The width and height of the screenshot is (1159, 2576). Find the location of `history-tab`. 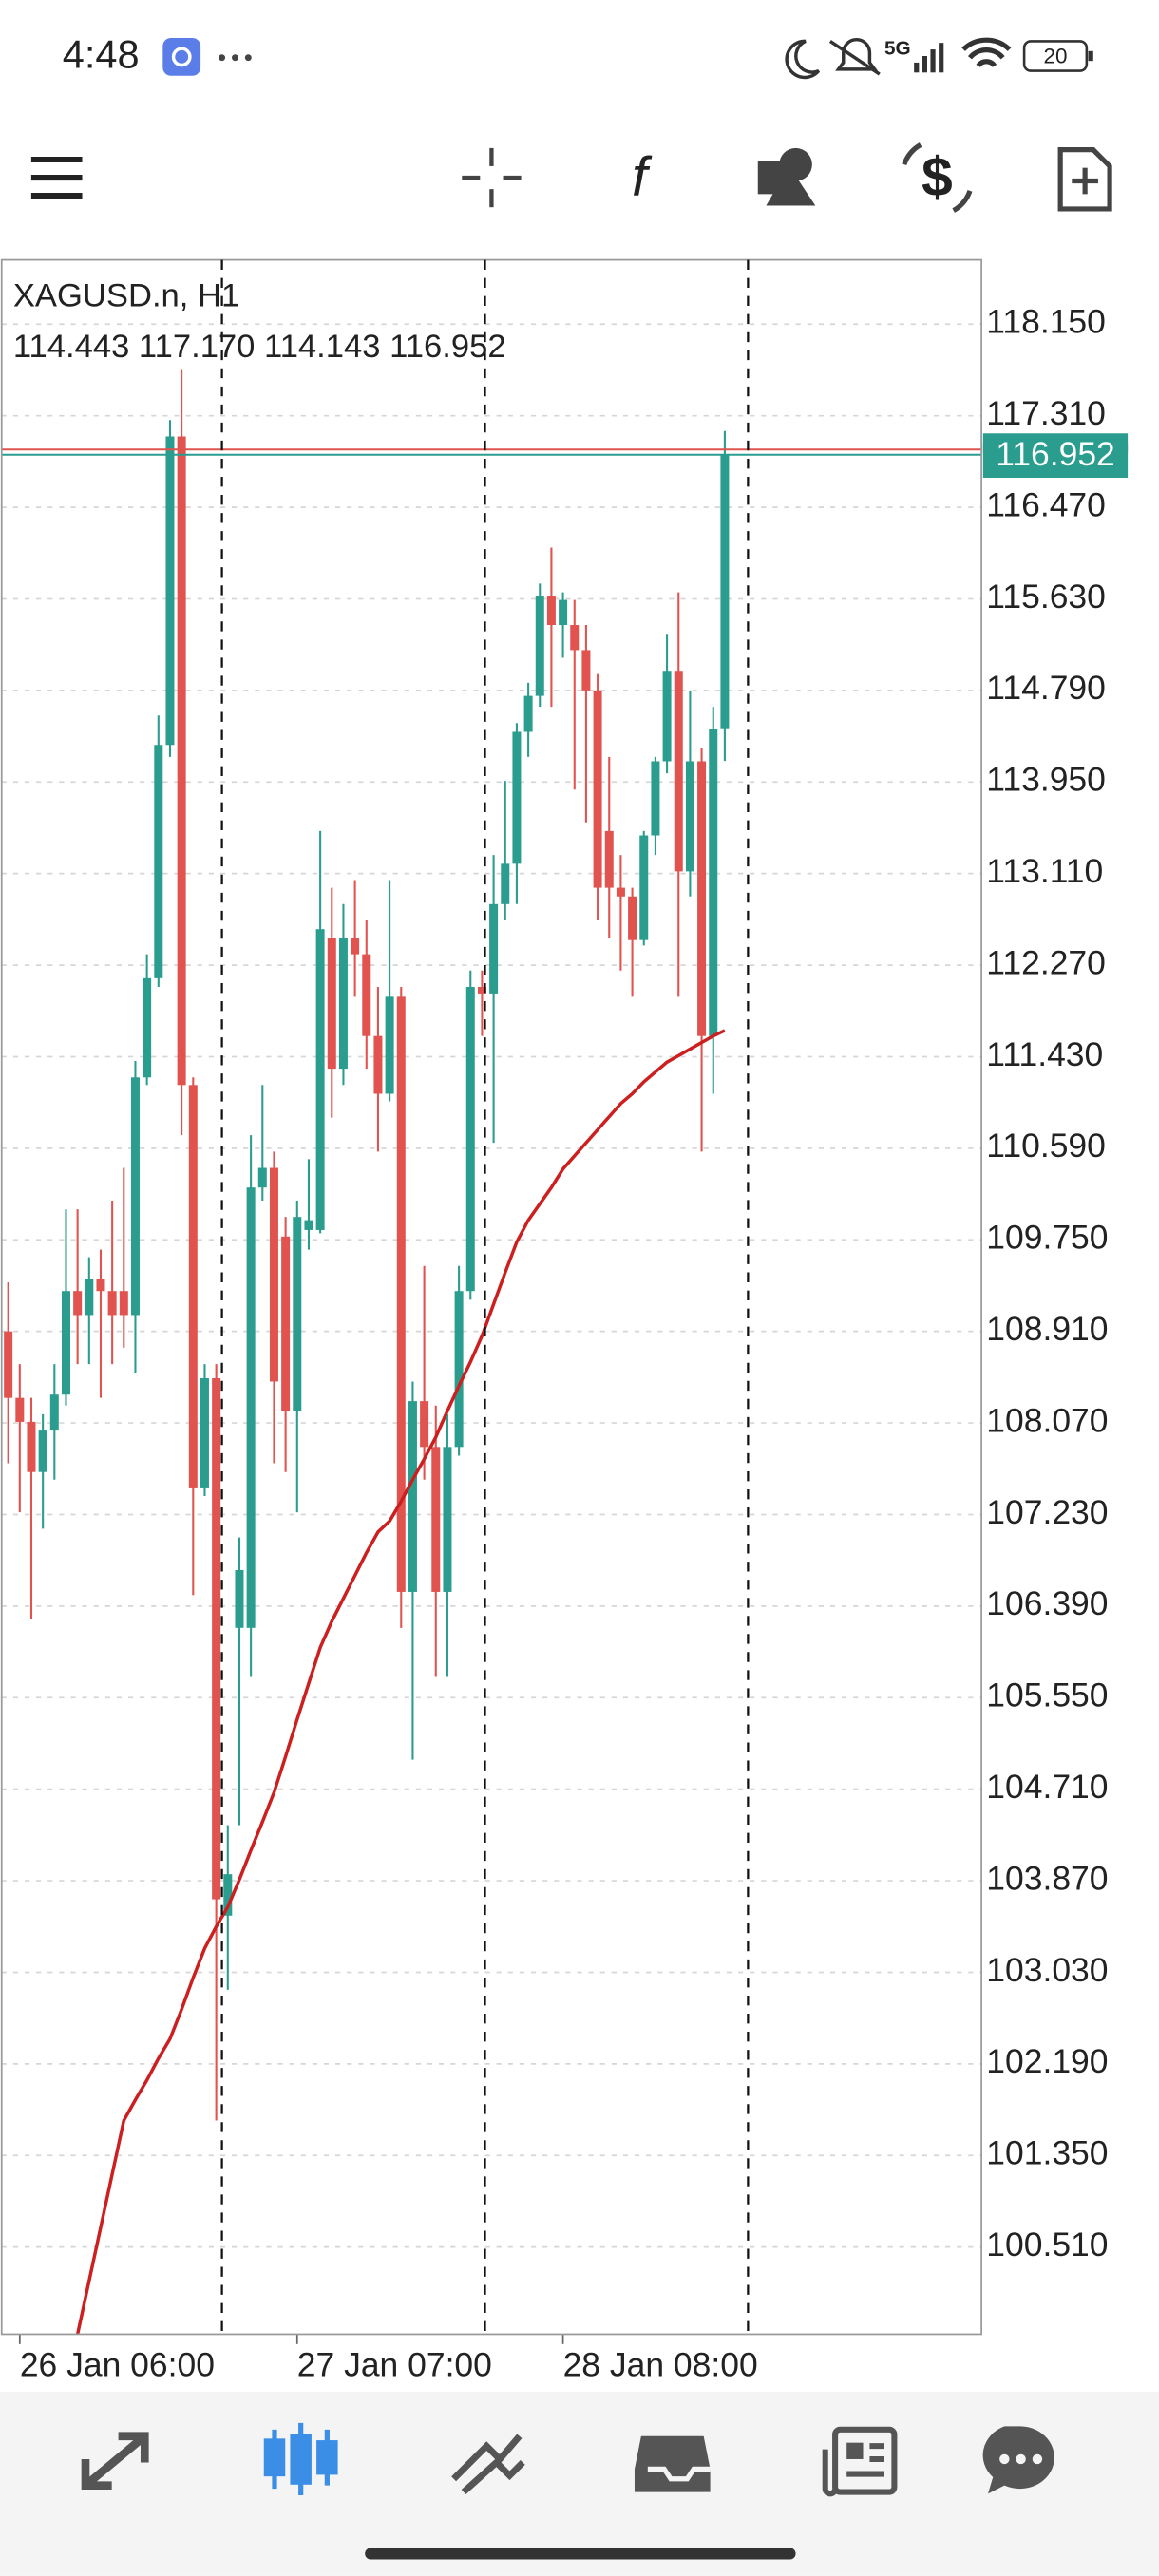

history-tab is located at coordinates (672, 2463).